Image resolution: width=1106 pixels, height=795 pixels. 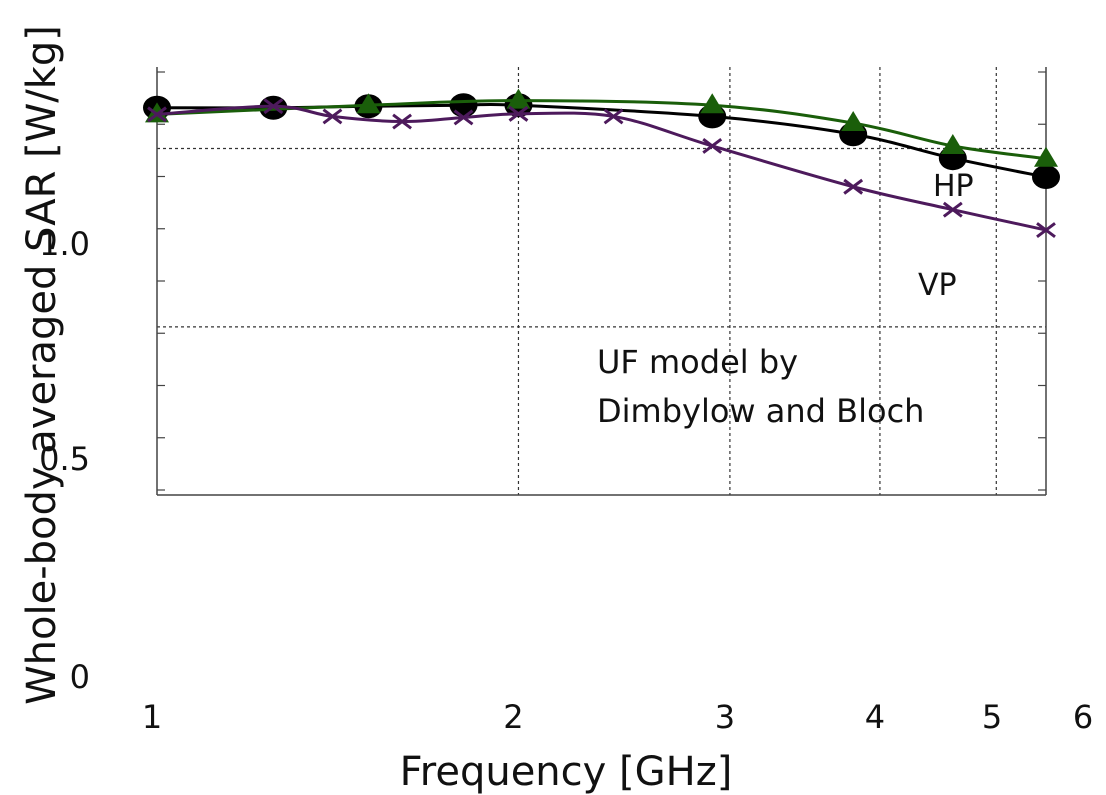 I want to click on x-tick-label: 6, so click(x=1083, y=717).